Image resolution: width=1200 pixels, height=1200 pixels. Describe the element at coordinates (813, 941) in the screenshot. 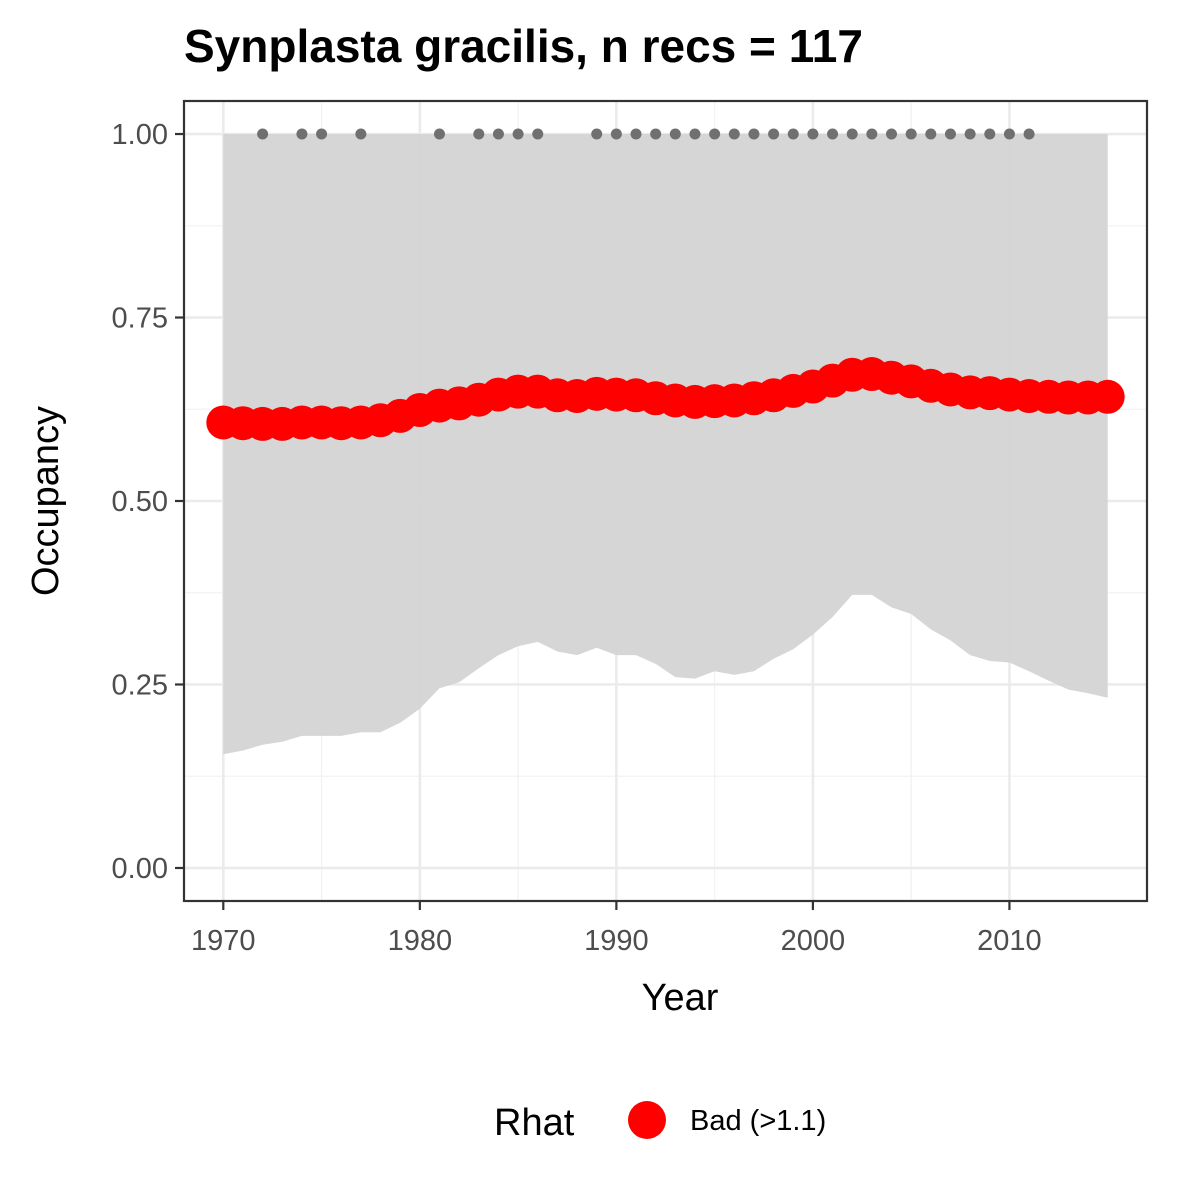

I see `x-tick-label: 2000` at that location.